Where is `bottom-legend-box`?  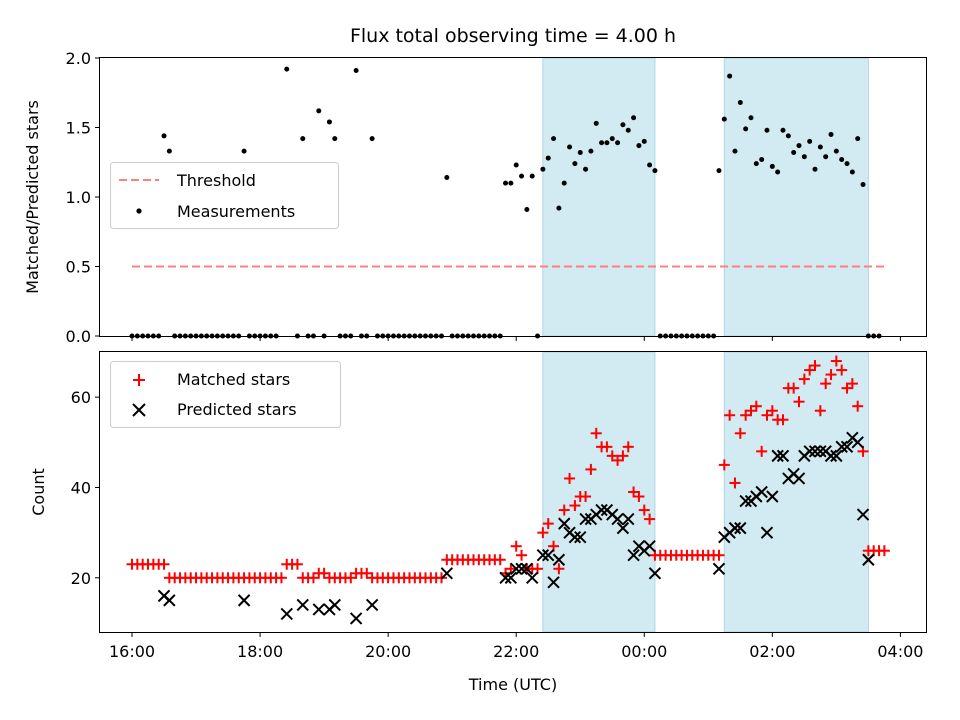
bottom-legend-box is located at coordinates (225, 394).